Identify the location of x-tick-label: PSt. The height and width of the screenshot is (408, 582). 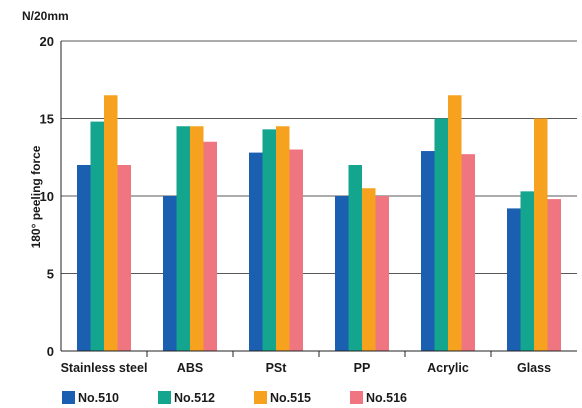
(277, 368).